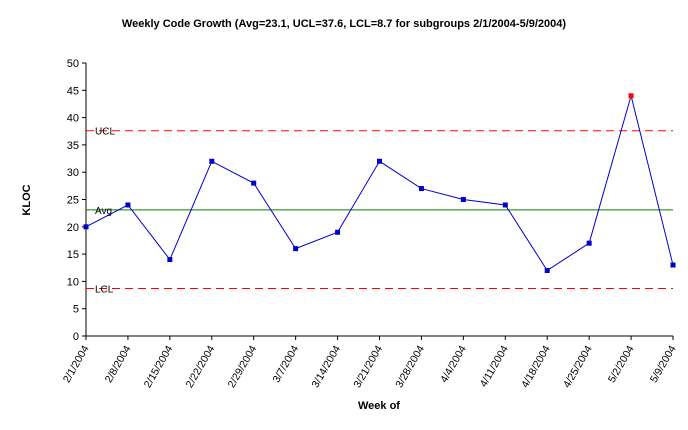  What do you see at coordinates (73, 64) in the screenshot?
I see `y-tick-label: 50` at bounding box center [73, 64].